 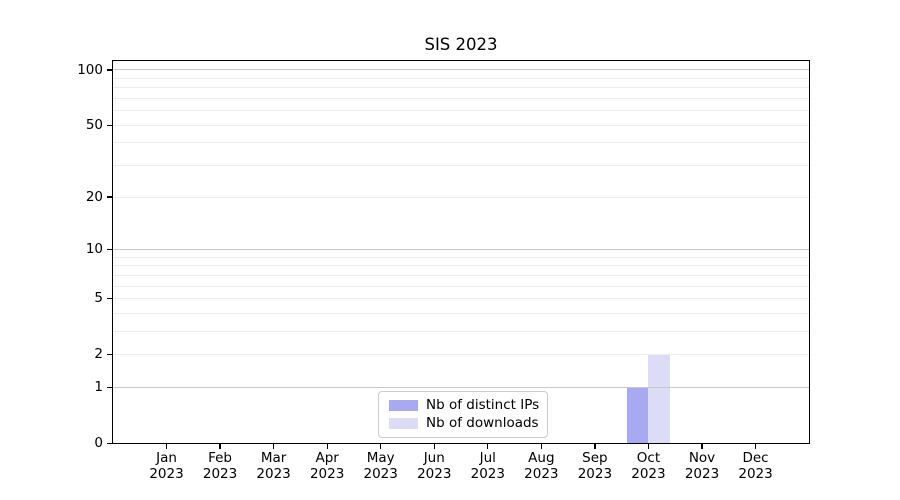 I want to click on y-tick-label-10: 10, so click(x=94, y=248).